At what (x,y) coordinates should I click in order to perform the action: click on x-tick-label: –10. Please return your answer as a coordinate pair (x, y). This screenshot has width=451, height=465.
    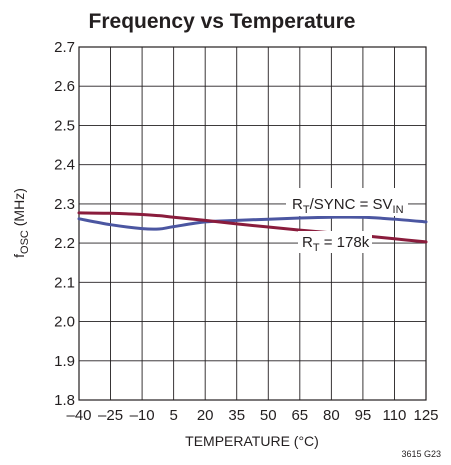
    Looking at the image, I should click on (142, 415).